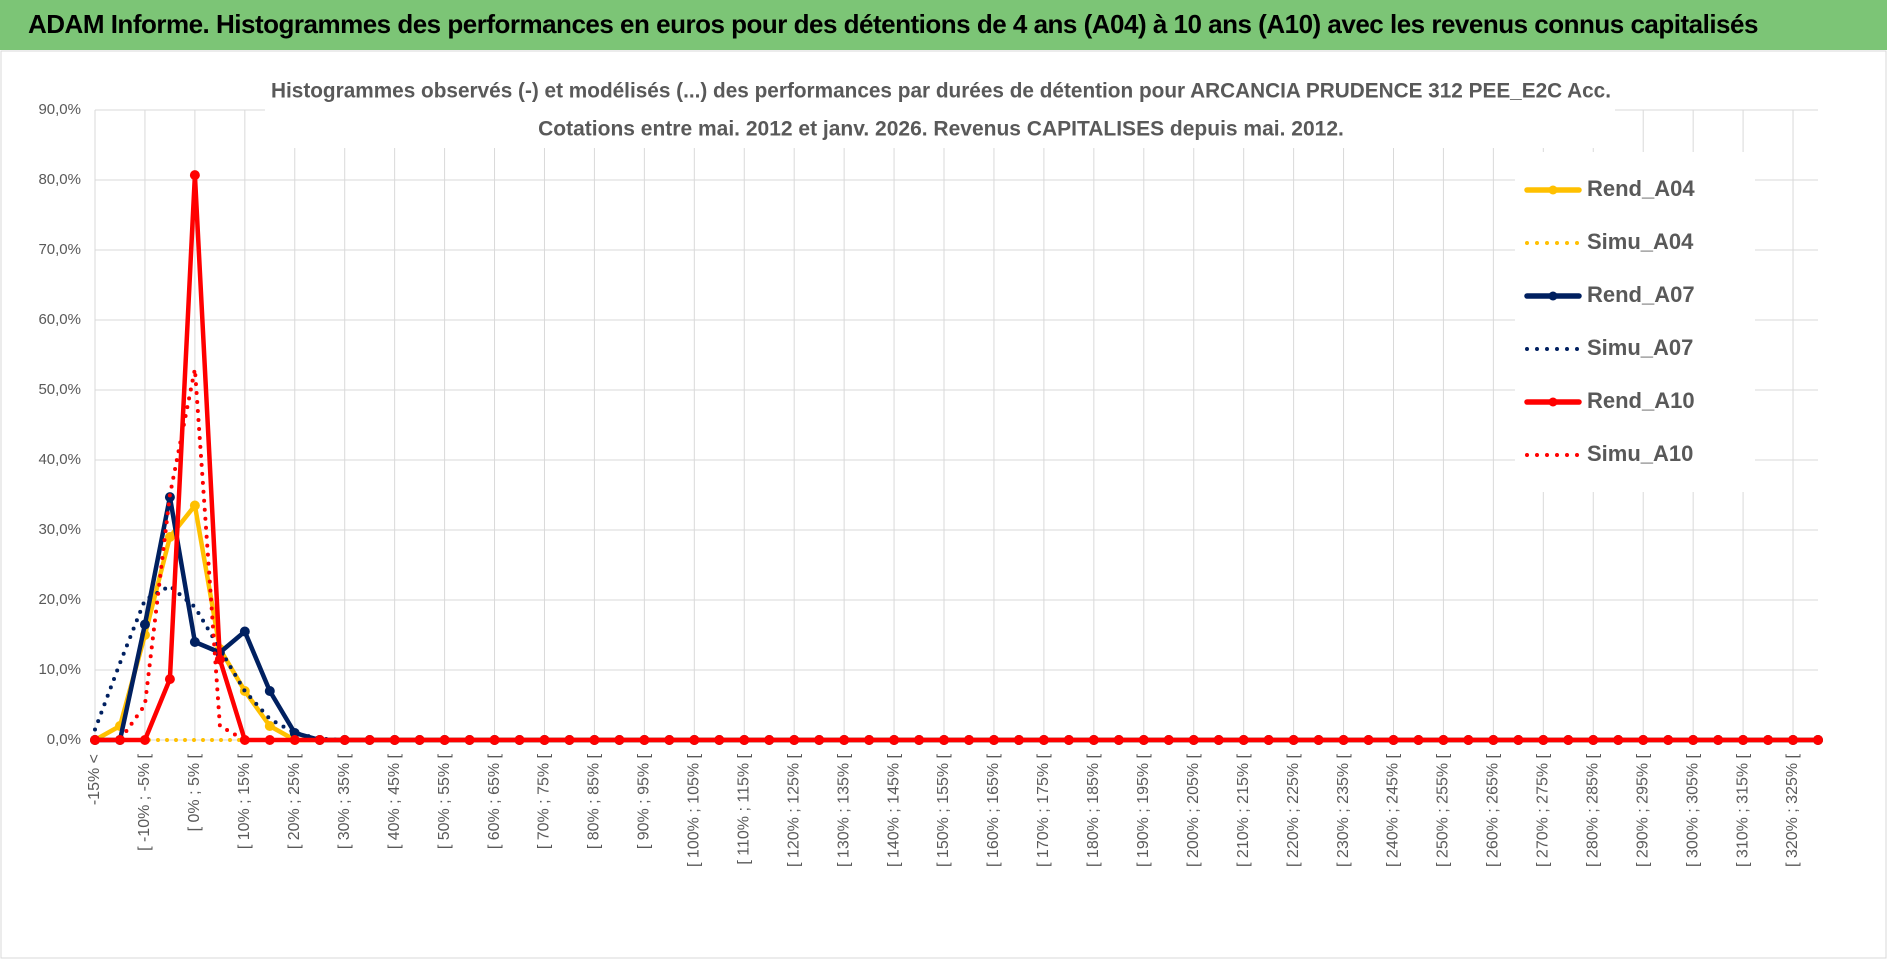 Image resolution: width=1887 pixels, height=959 pixels. What do you see at coordinates (1592, 810) in the screenshot?
I see `x-tick-label: [ 280% ; 285% [` at bounding box center [1592, 810].